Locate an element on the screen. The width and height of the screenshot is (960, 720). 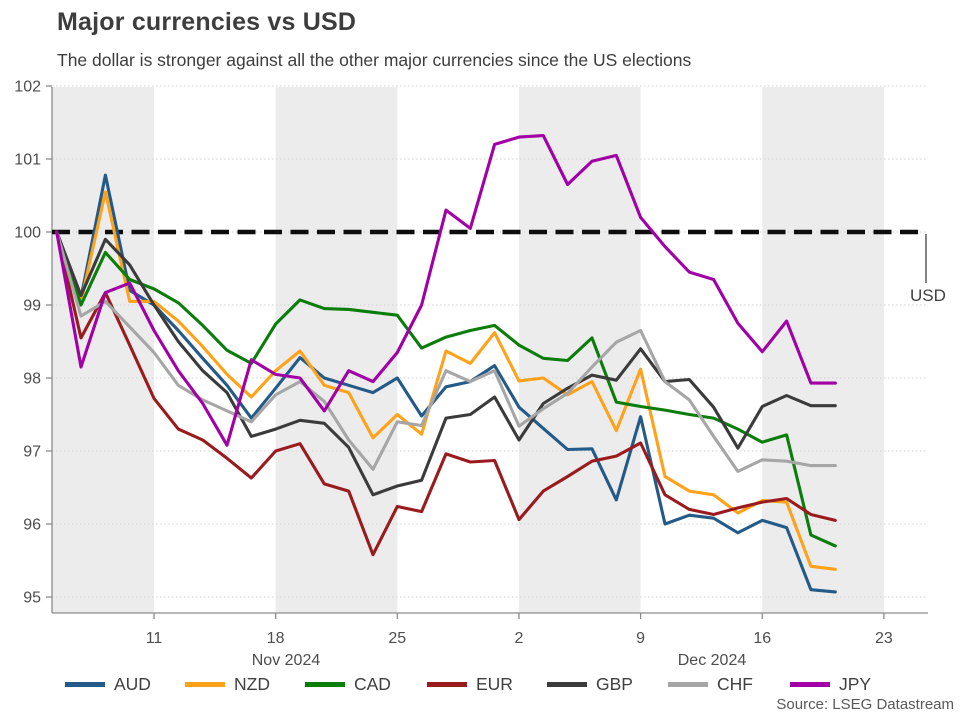
x-tick-label: 16 is located at coordinates (762, 638).